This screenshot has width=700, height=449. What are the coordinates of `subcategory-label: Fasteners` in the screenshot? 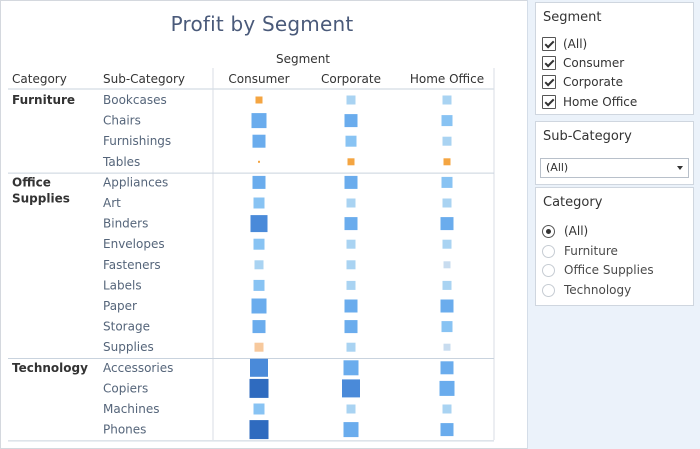 It's located at (132, 265).